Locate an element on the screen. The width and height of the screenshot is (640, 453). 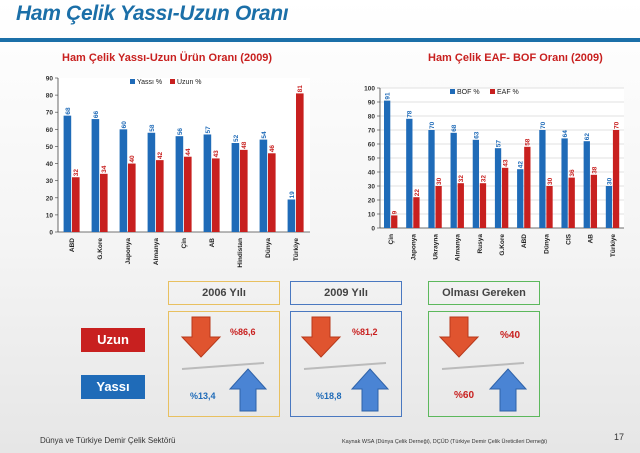
y-tick-label: 10 is located at coordinates (372, 215).